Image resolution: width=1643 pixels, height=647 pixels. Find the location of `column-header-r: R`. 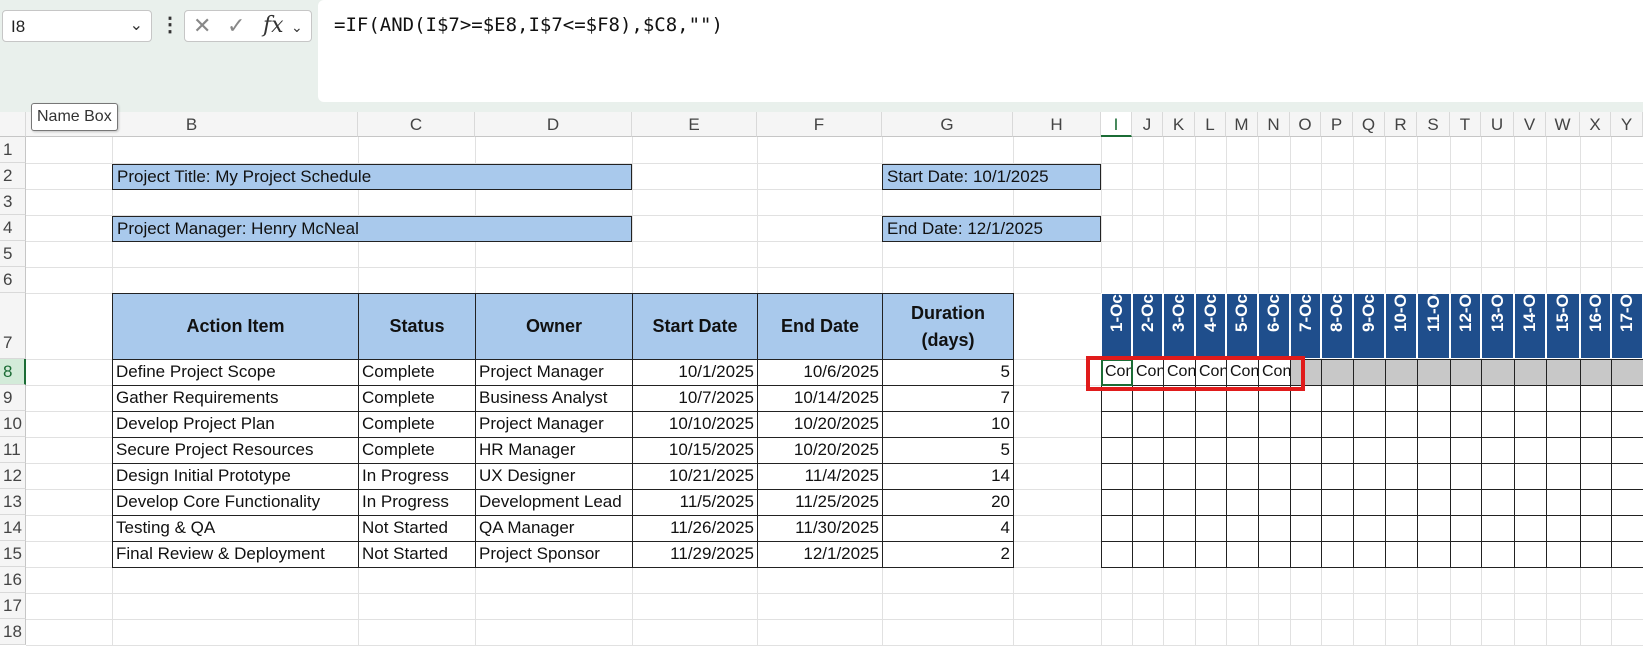

column-header-r: R is located at coordinates (1401, 124).